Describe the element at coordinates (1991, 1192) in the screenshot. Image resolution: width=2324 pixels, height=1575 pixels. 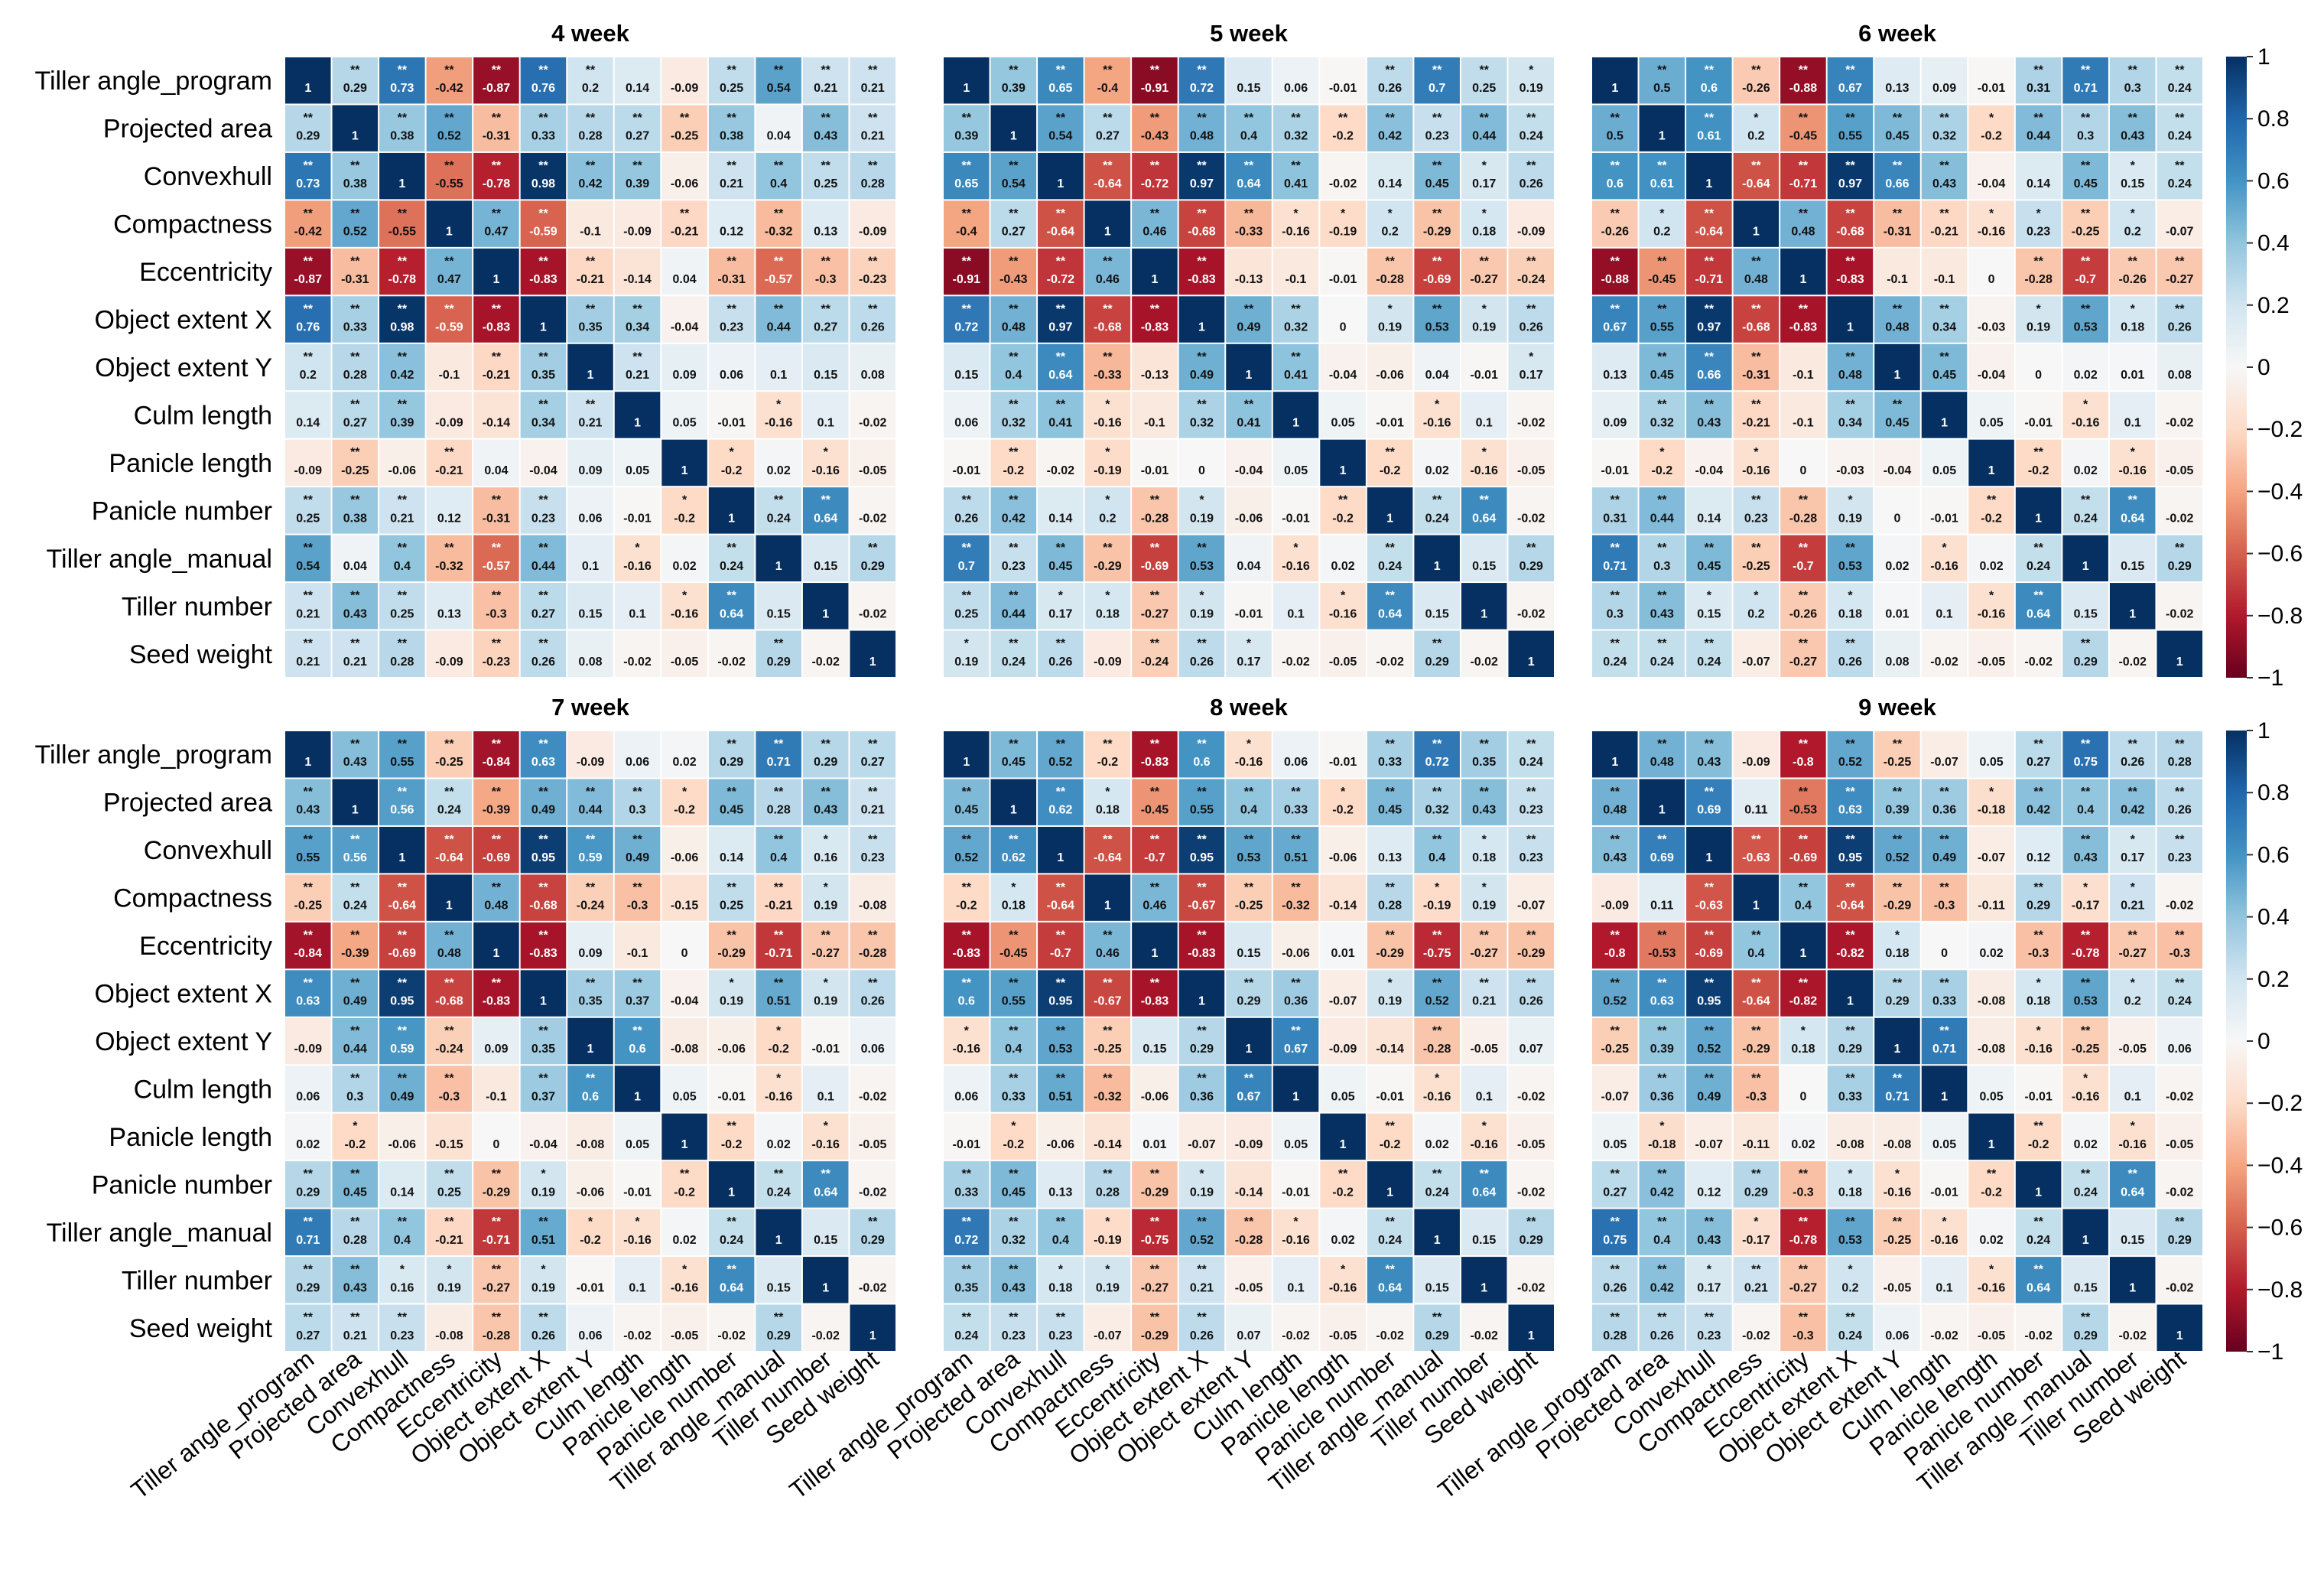
I see `cell-value-label: -0.2` at that location.